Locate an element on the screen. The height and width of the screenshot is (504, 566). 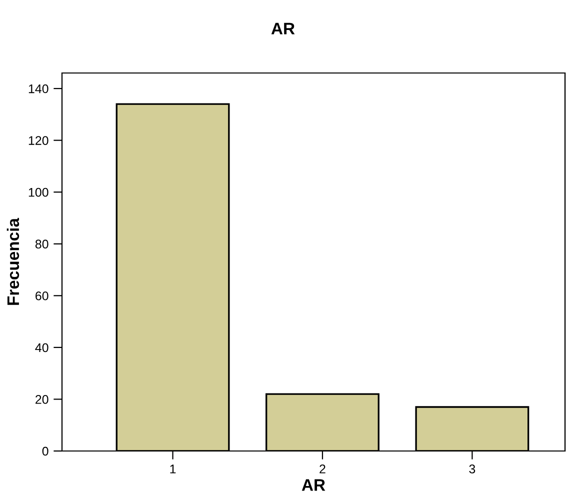
y-tick-label: 20 is located at coordinates (42, 399).